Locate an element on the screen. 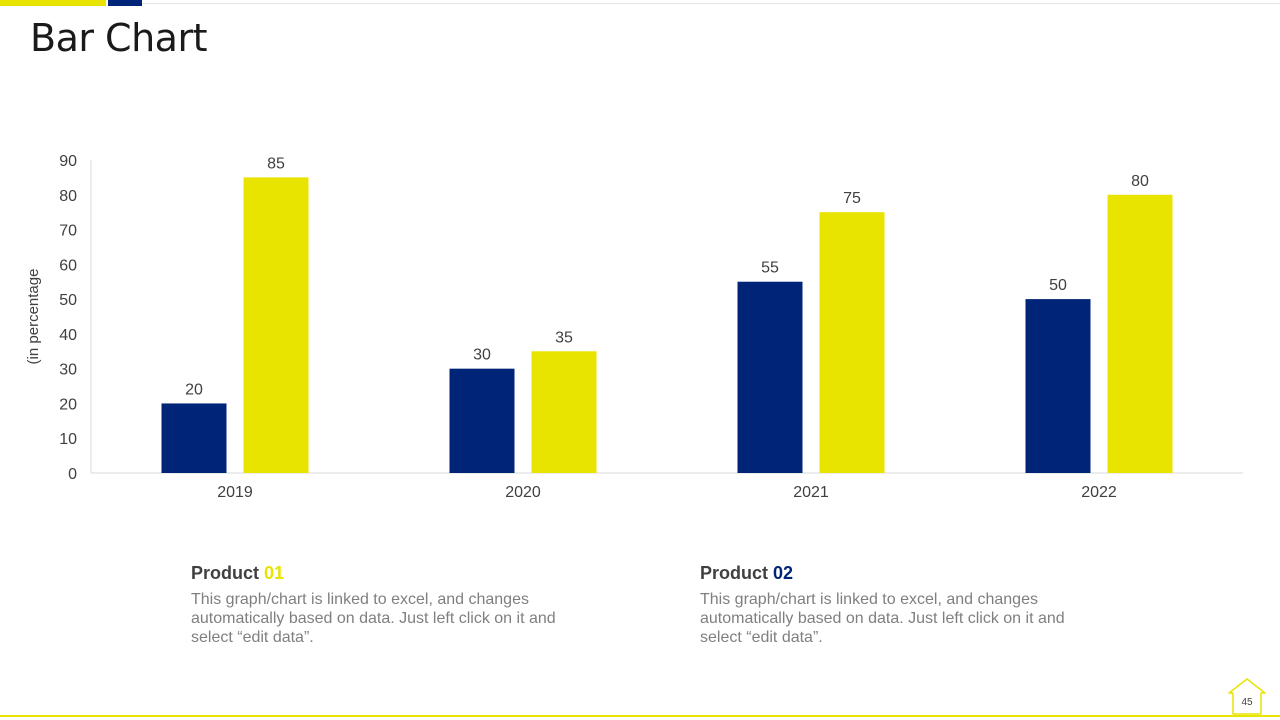  data-label-2019-series-2: 85 is located at coordinates (276, 163).